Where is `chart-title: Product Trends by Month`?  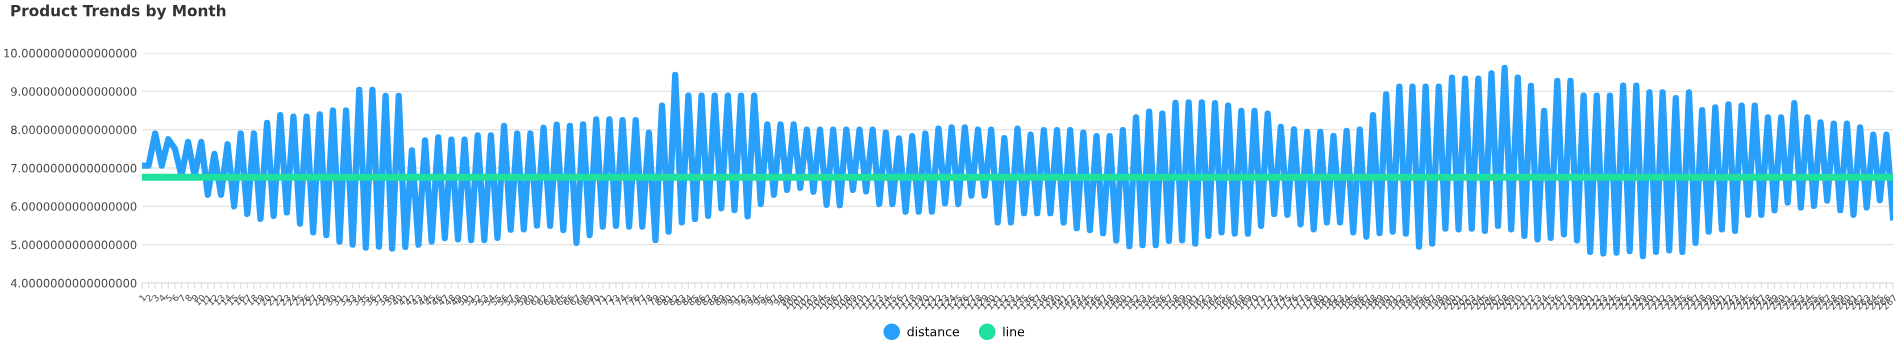 chart-title: Product Trends by Month is located at coordinates (118, 12).